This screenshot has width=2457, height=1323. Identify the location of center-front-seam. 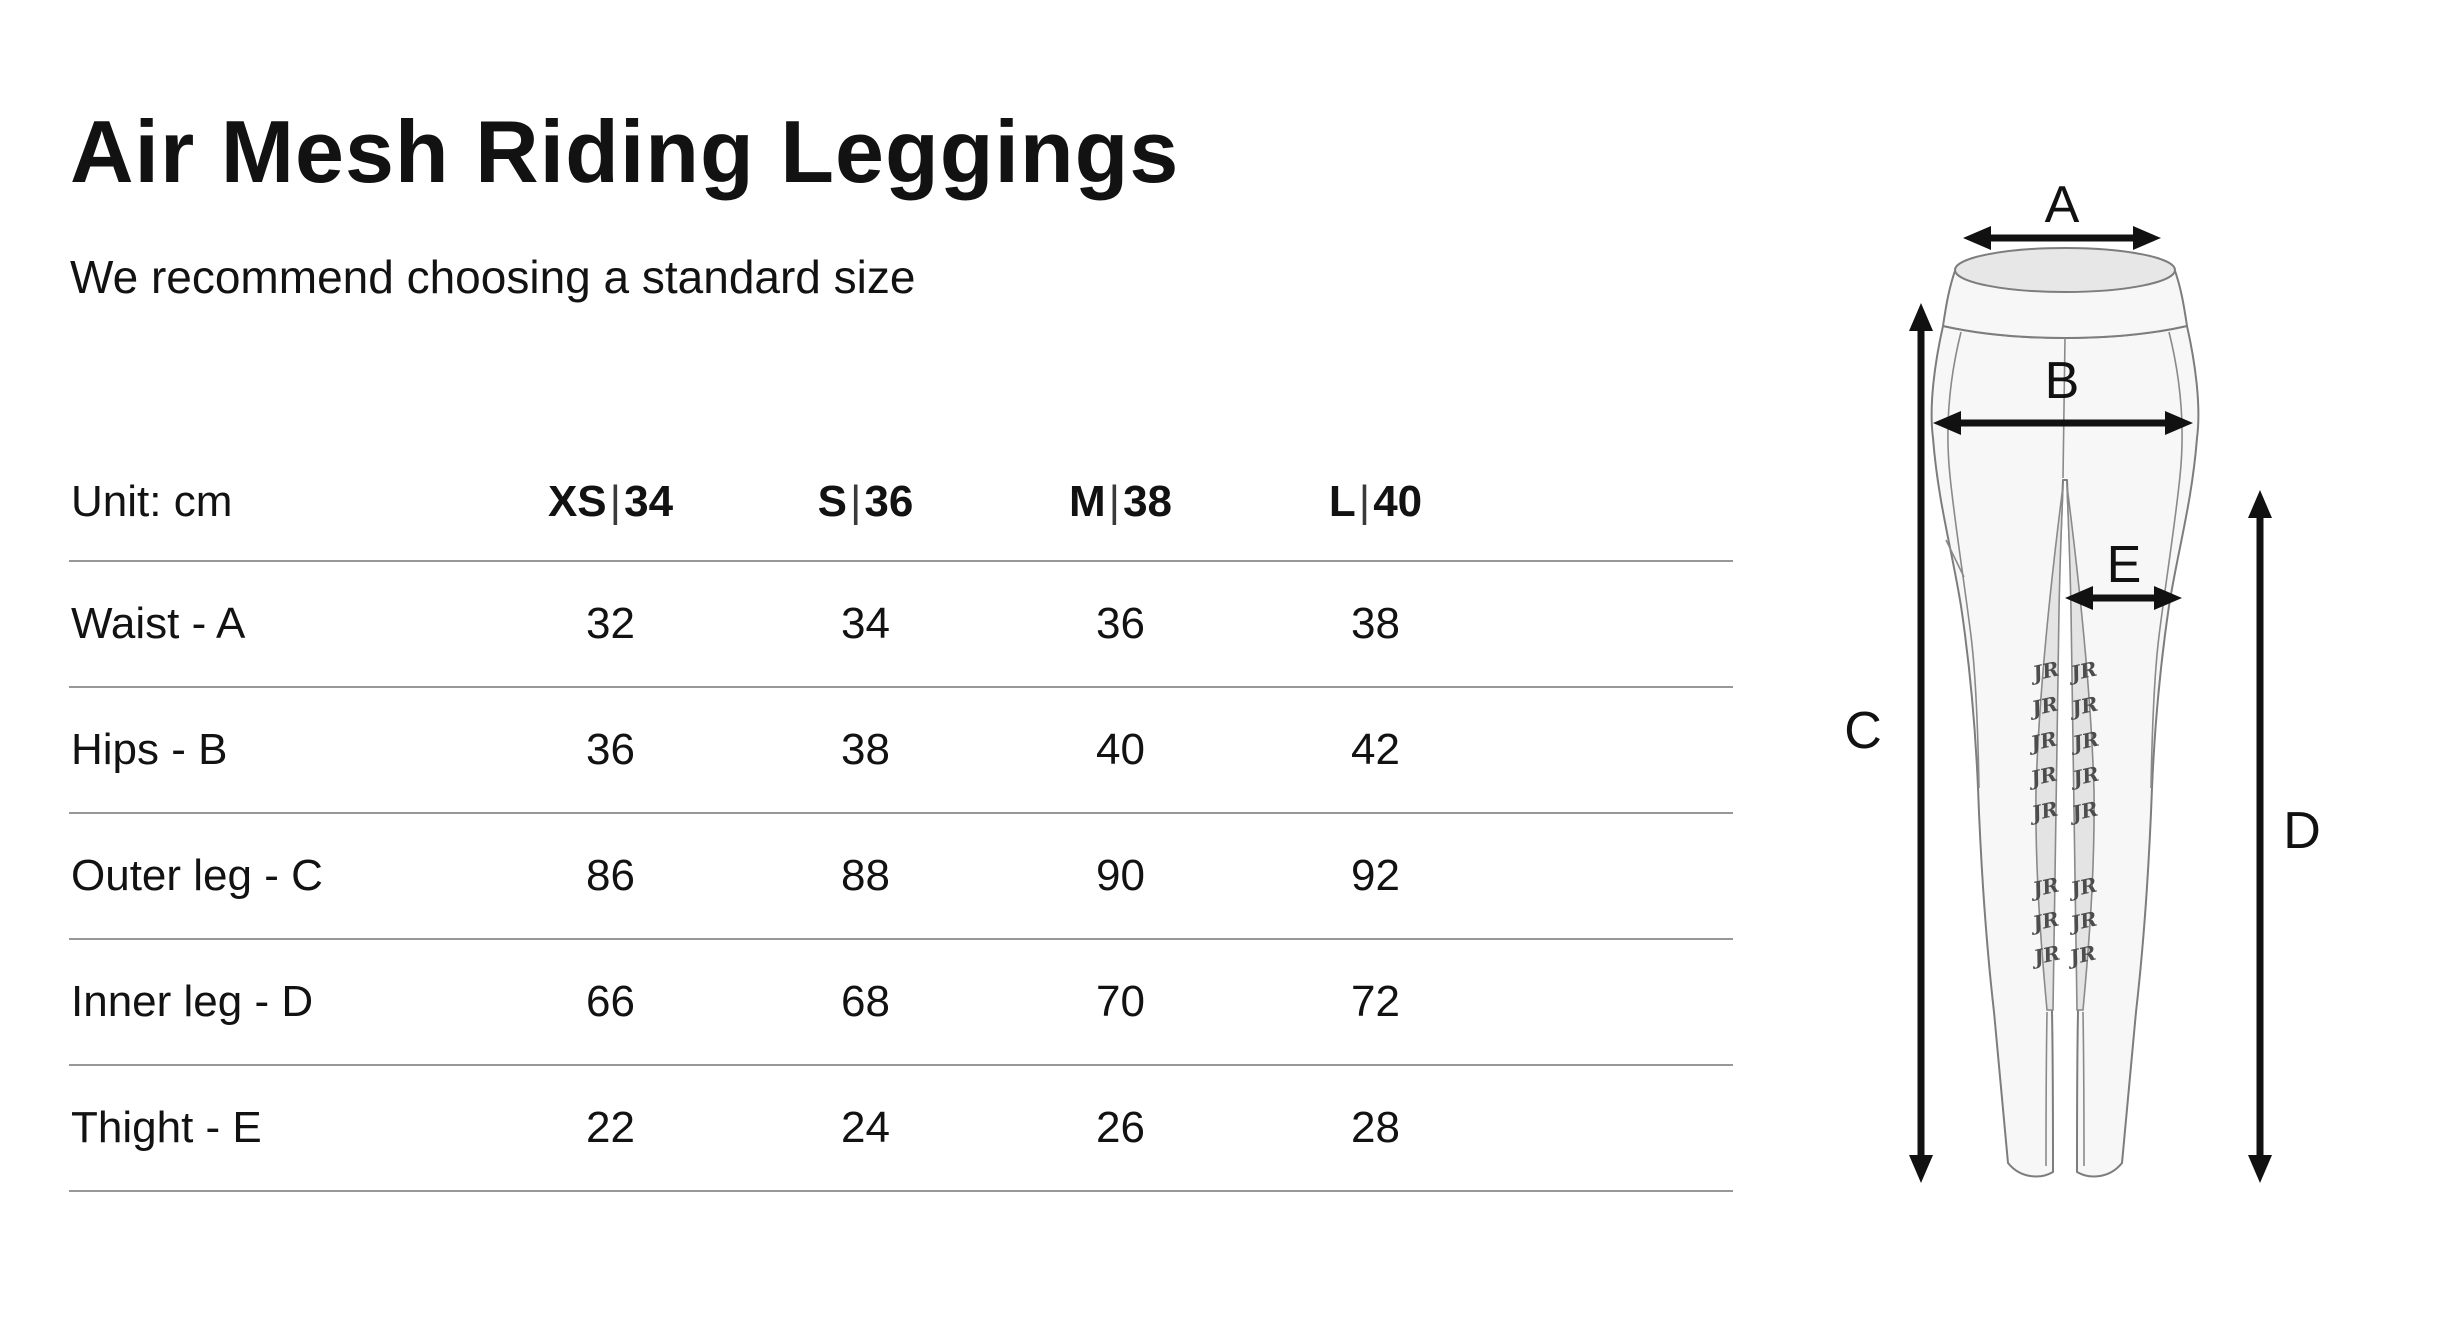
(2064, 408).